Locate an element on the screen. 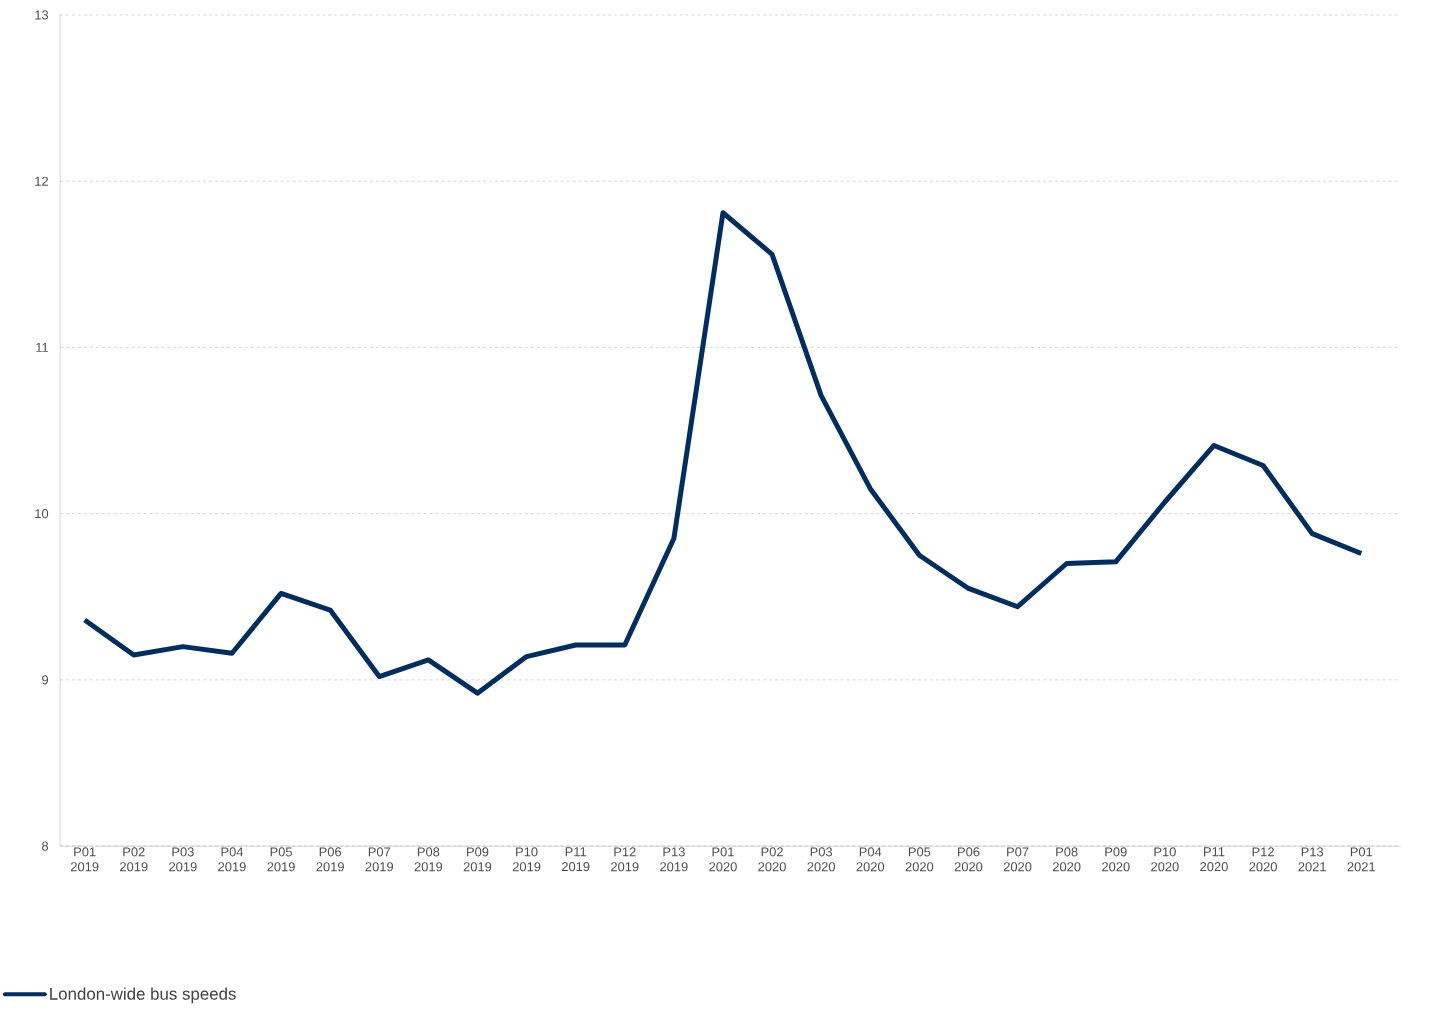  x-tick-label: P02 2020 is located at coordinates (772, 859).